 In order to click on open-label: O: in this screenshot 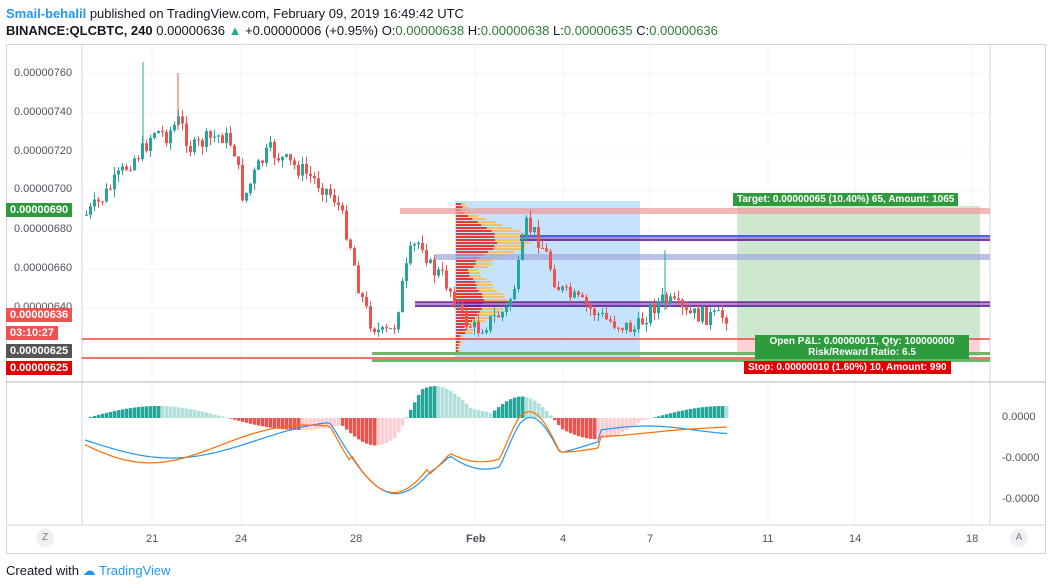, I will do `click(388, 30)`.